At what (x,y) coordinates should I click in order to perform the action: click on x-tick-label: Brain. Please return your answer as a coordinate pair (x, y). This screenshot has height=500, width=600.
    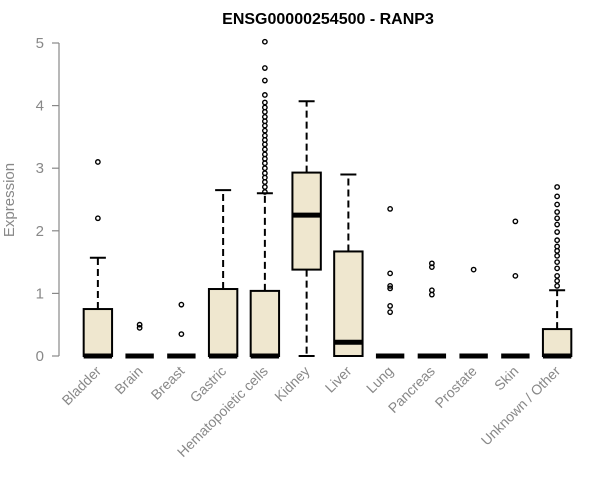
    Looking at the image, I should click on (128, 380).